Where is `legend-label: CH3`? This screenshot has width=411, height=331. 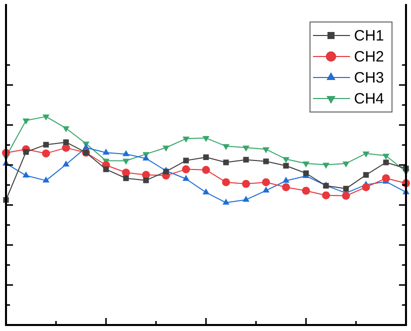
legend-label: CH3 is located at coordinates (369, 78).